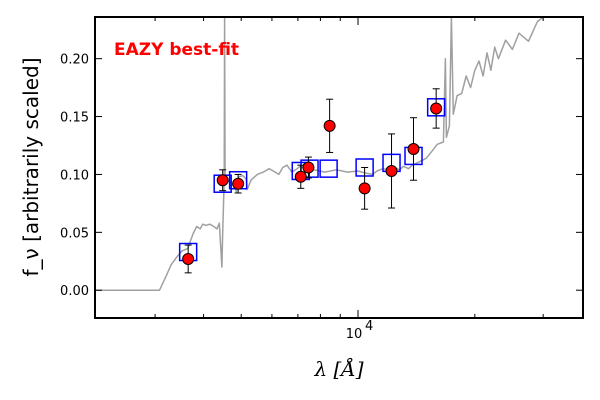  Describe the element at coordinates (369, 326) in the screenshot. I see `x-tick-label-exponent: 4` at that location.